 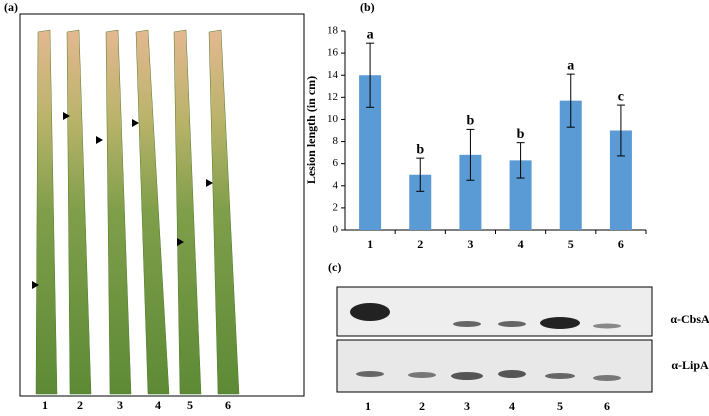 I want to click on significance-label: c, so click(x=621, y=96).